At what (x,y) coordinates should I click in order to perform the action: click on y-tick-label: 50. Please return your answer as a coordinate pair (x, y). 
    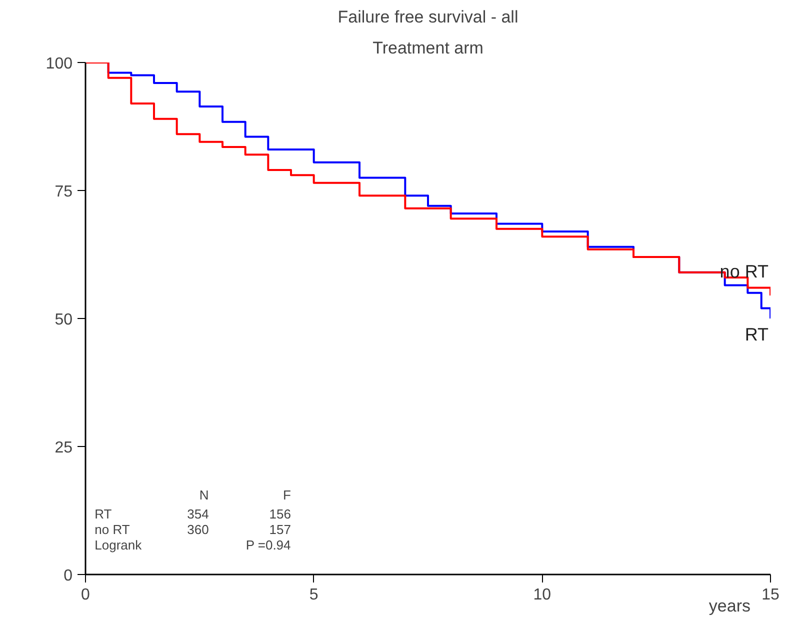
    Looking at the image, I should click on (63, 320).